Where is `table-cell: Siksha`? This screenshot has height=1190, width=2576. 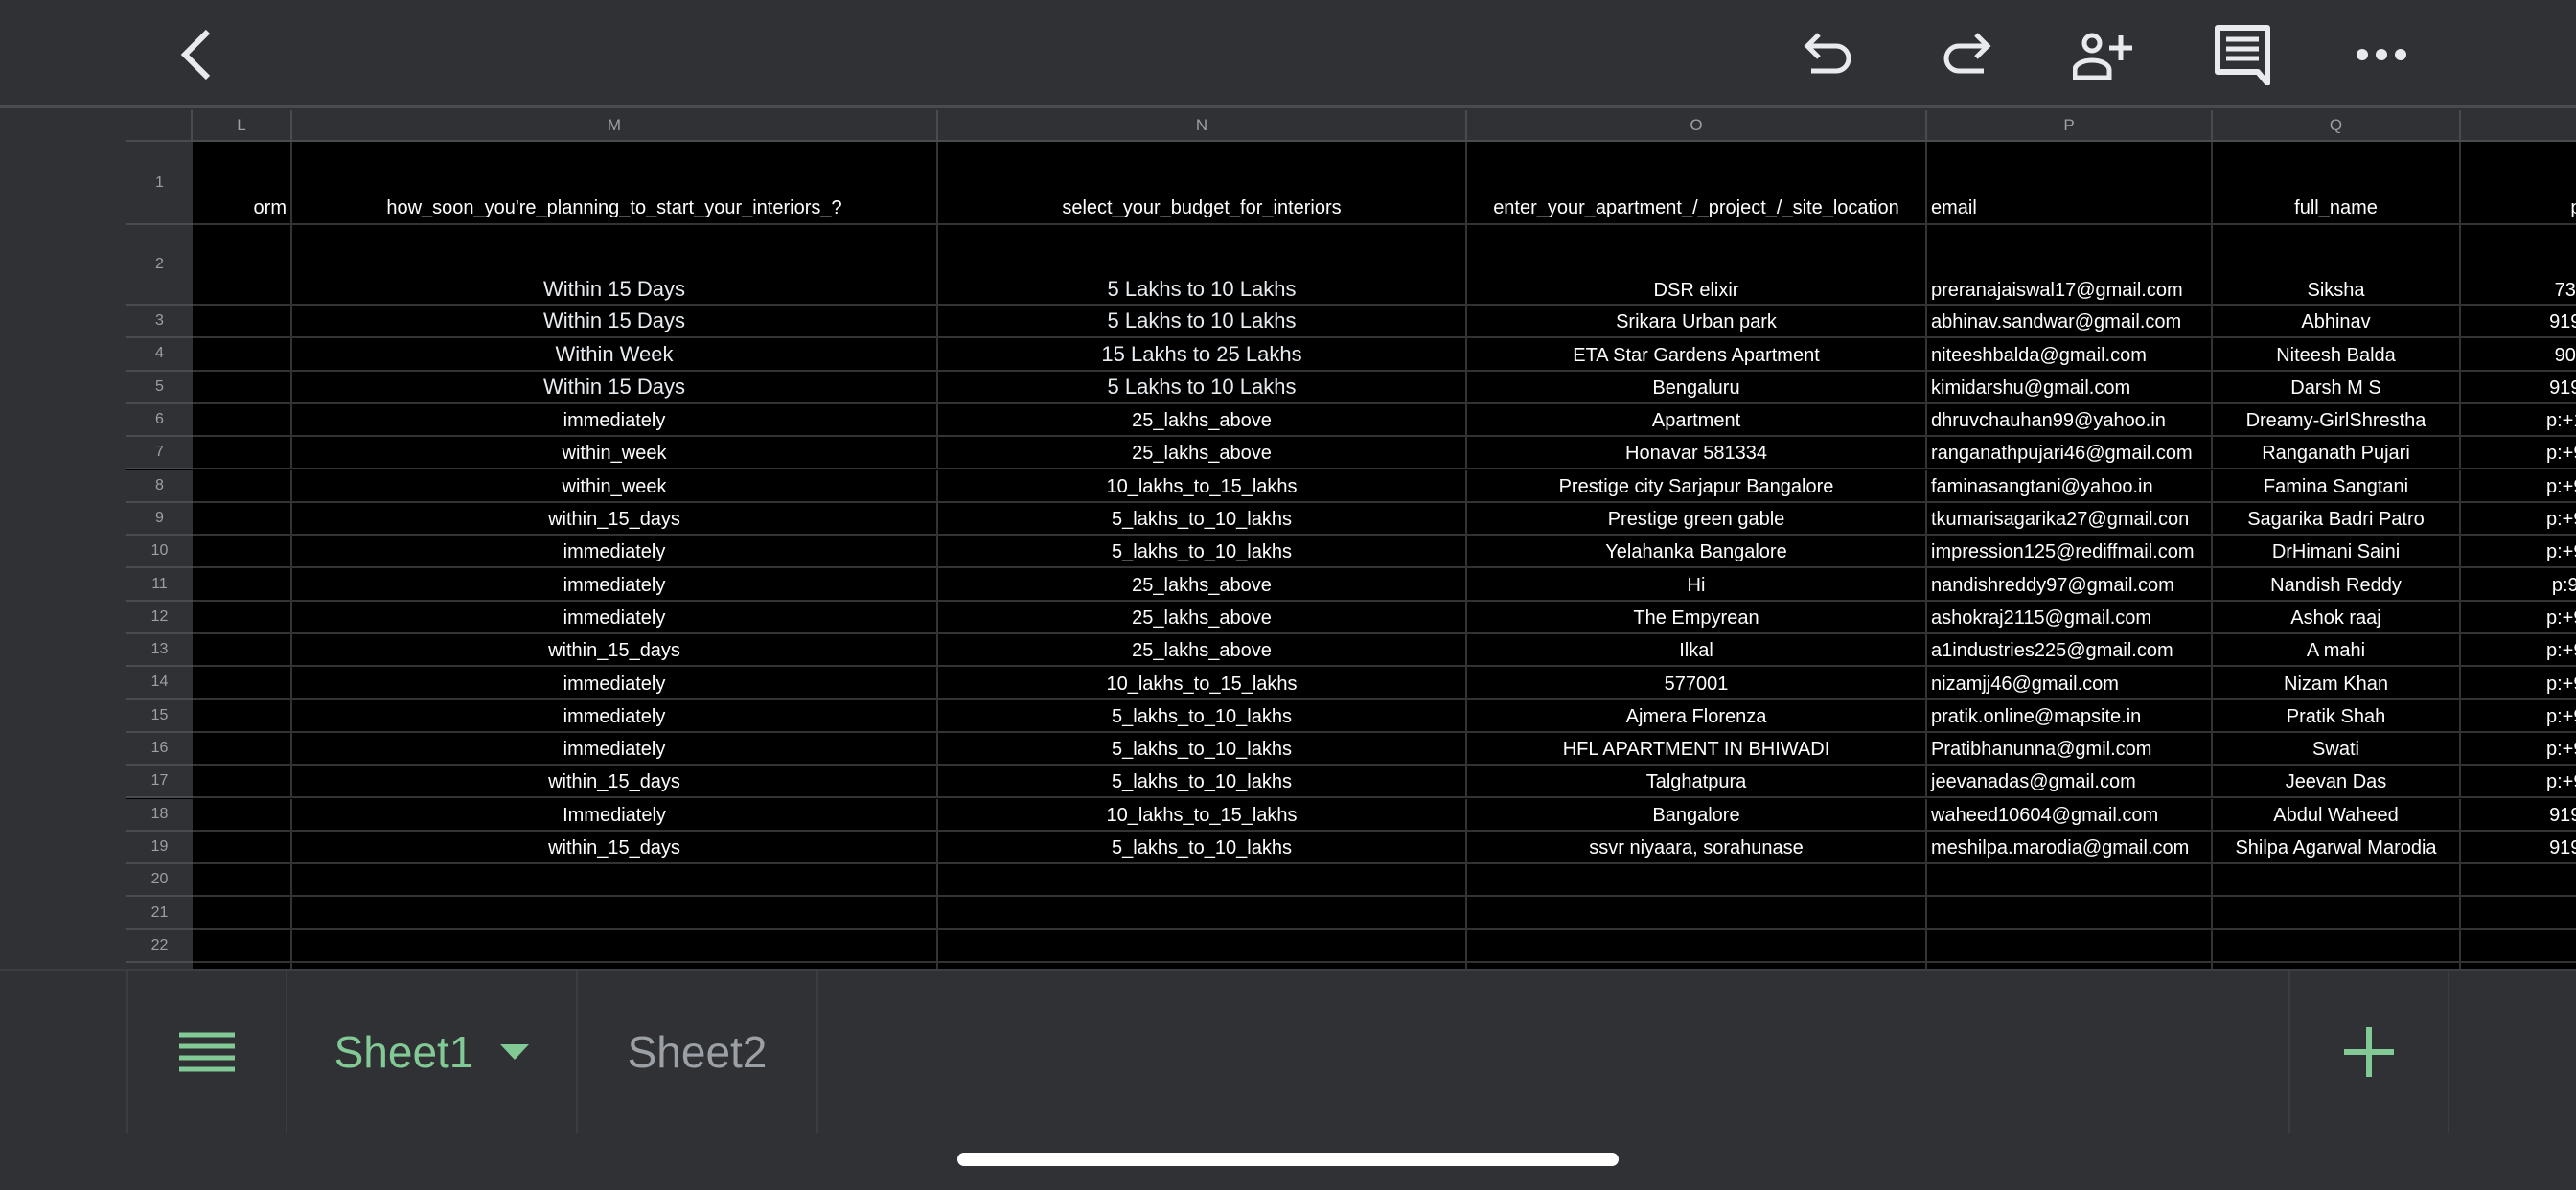 table-cell: Siksha is located at coordinates (2337, 265).